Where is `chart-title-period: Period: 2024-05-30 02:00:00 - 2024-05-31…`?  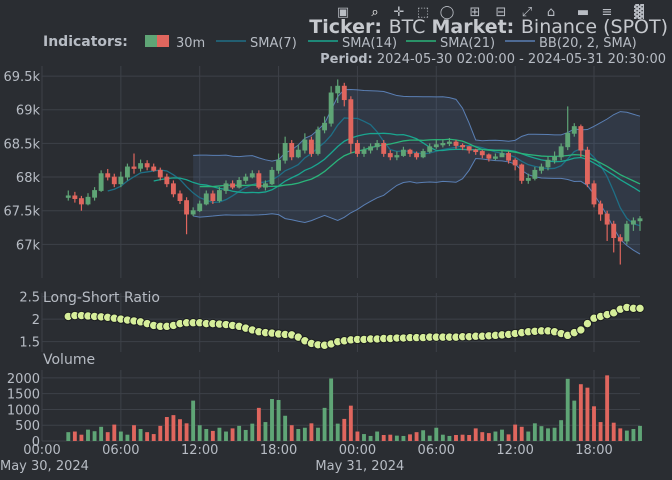 chart-title-period: Period: 2024-05-30 02:00:00 - 2024-05-31… is located at coordinates (493, 59).